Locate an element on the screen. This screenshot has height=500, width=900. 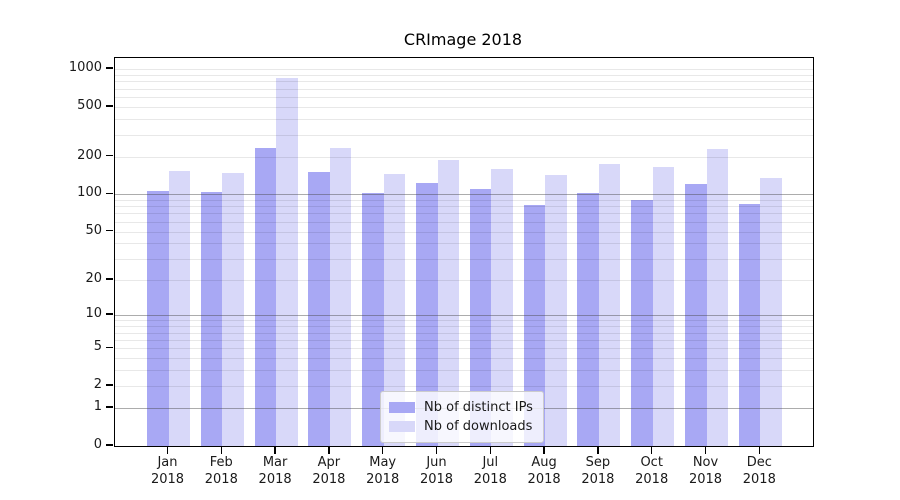
x-tick-month: Dec is located at coordinates (759, 462).